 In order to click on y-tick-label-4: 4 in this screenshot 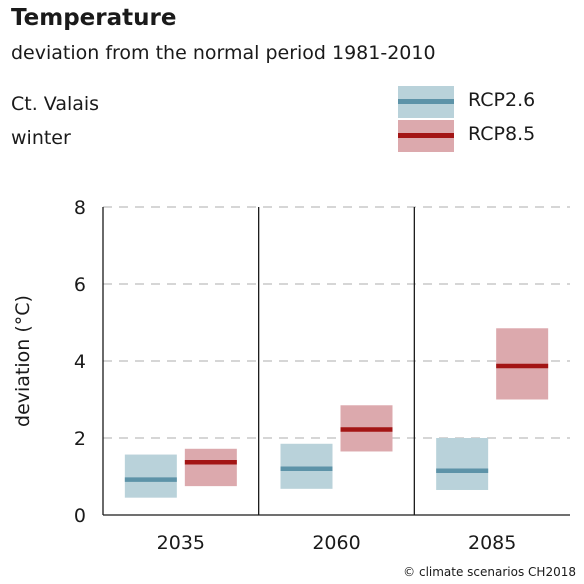, I will do `click(80, 362)`.